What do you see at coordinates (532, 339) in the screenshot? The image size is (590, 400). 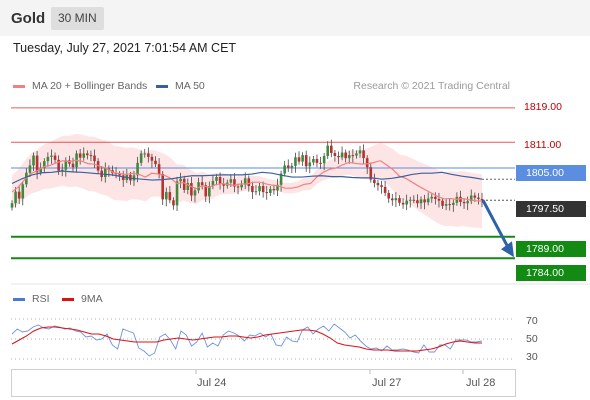 I see `rsi-tick-50: 50` at bounding box center [532, 339].